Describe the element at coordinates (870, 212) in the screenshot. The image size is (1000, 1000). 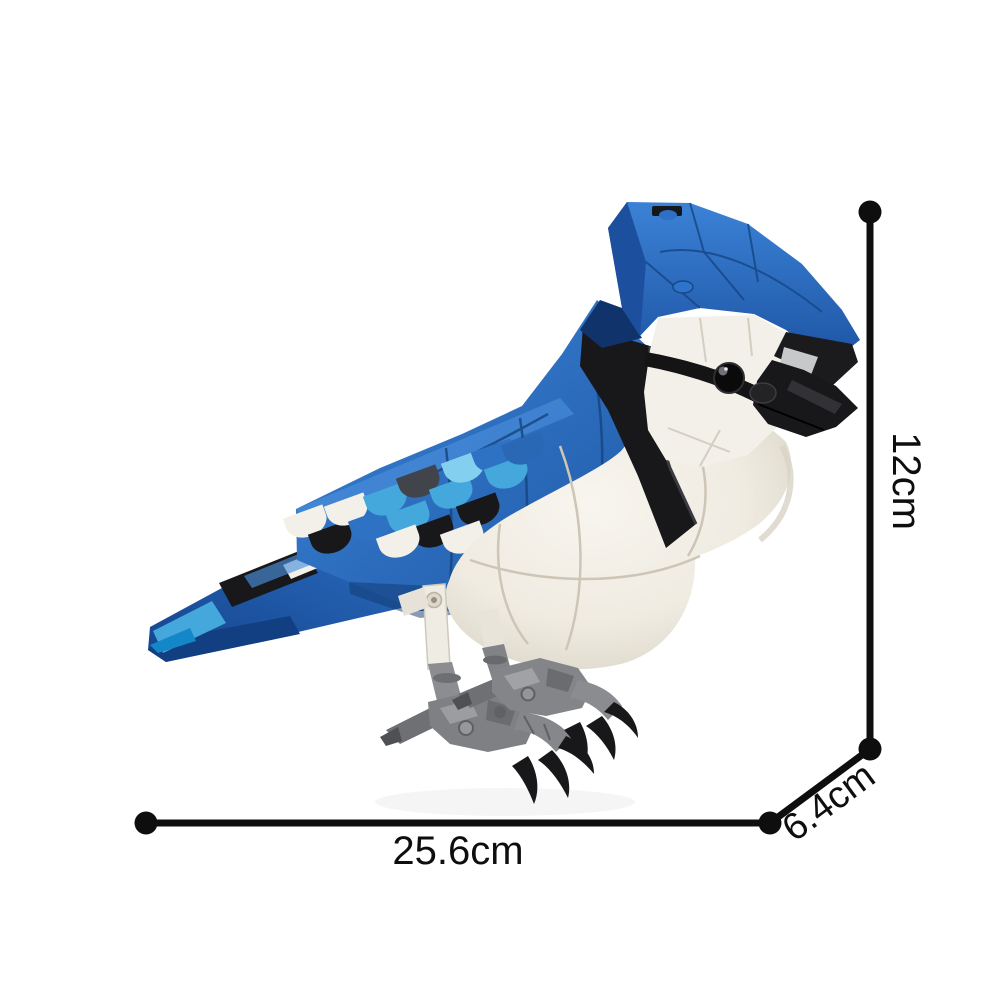
I see `dot-height-top` at that location.